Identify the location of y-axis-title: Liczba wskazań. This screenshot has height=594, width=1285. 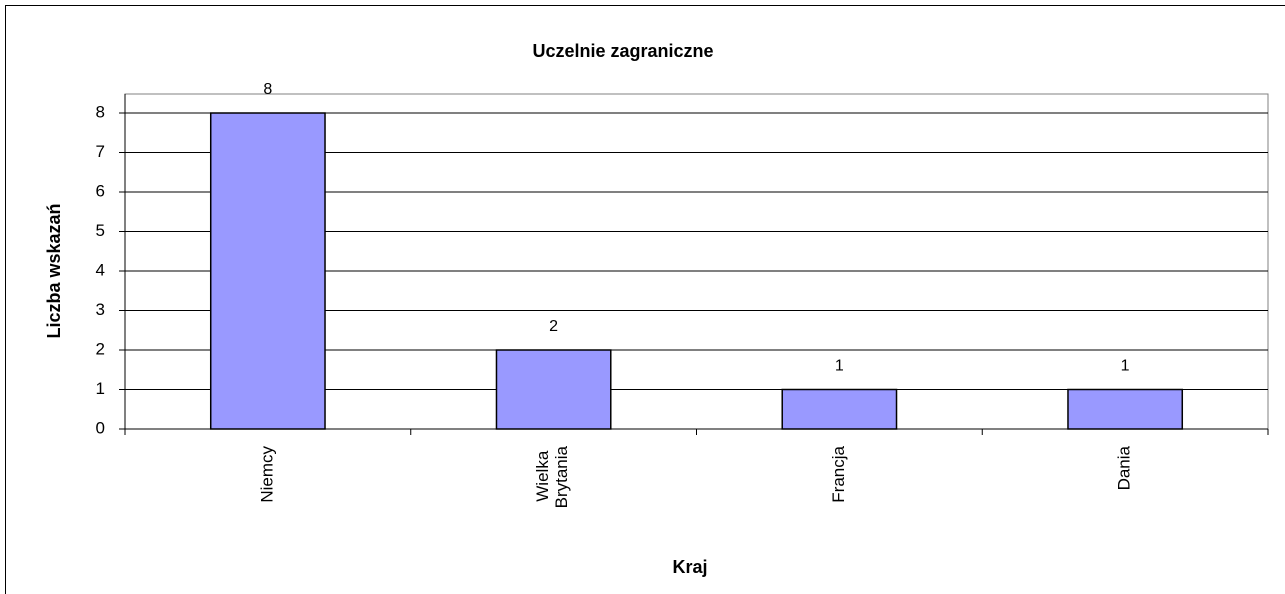
(54, 270).